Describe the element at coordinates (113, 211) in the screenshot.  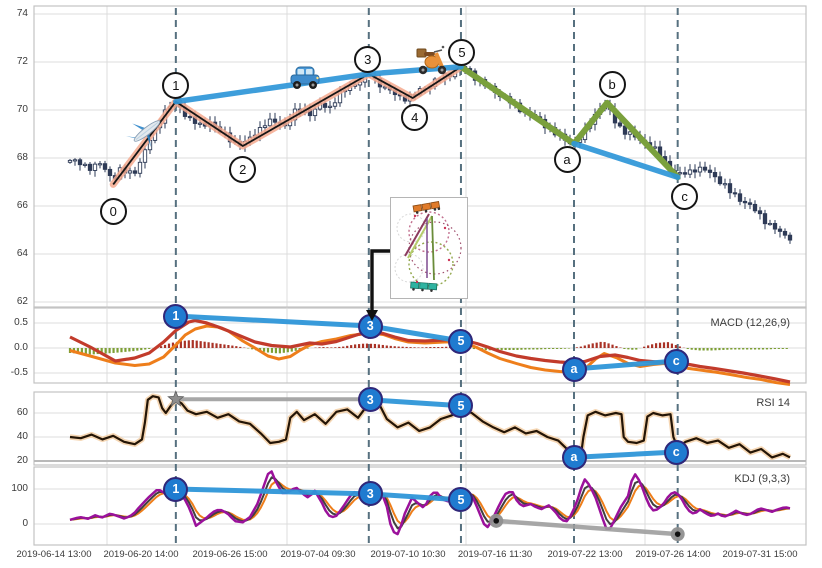
I see `wave-circle-price-0: 0` at that location.